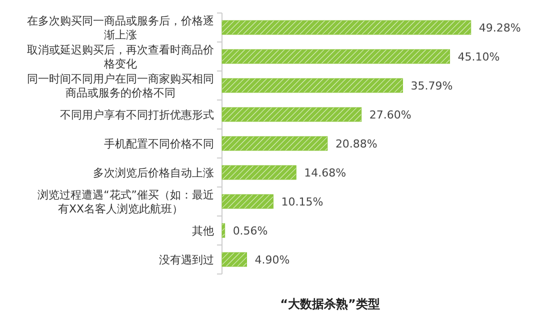  I want to click on data-label: 27.60%, so click(390, 115).